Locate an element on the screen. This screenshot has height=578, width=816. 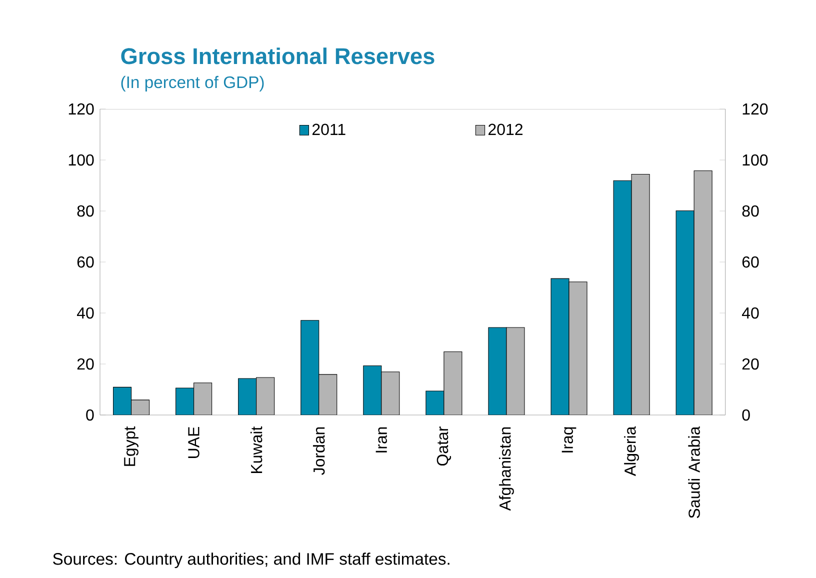
y-tick-label: 20 is located at coordinates (85, 364).